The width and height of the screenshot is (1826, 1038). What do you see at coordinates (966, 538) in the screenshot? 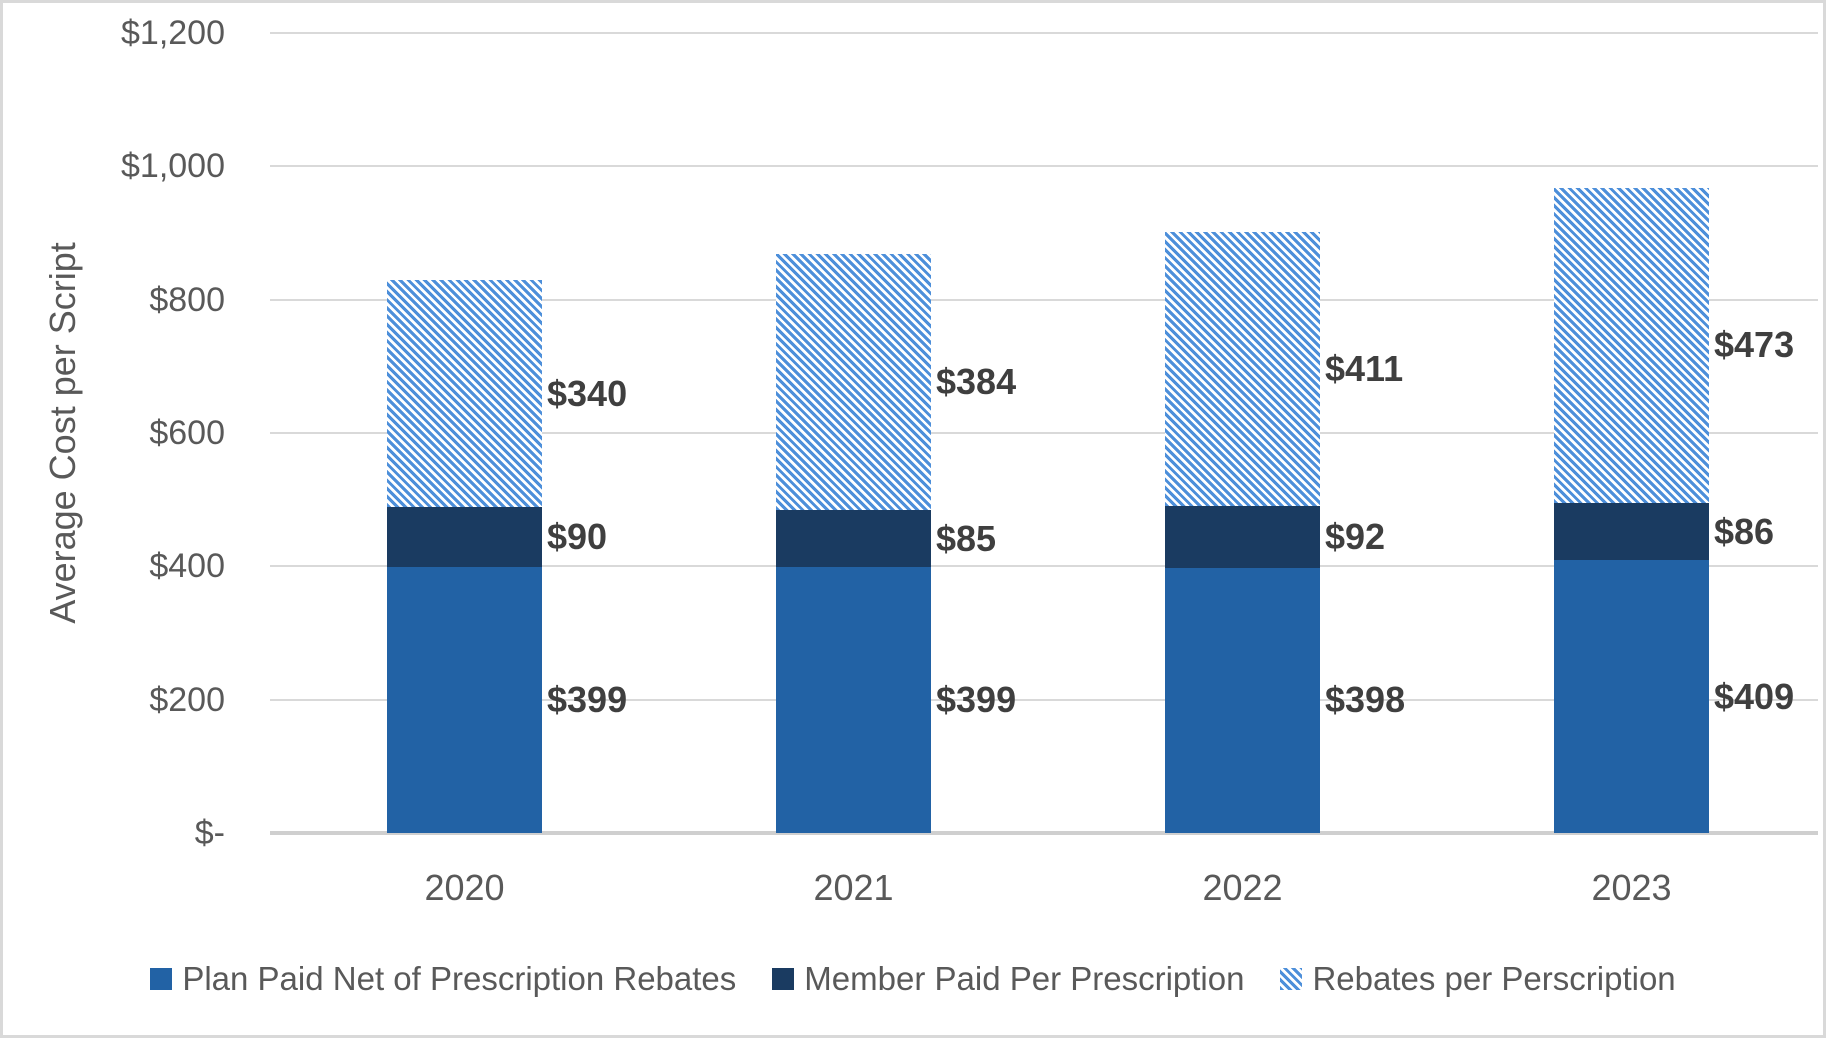
I see `data-label: $85` at bounding box center [966, 538].